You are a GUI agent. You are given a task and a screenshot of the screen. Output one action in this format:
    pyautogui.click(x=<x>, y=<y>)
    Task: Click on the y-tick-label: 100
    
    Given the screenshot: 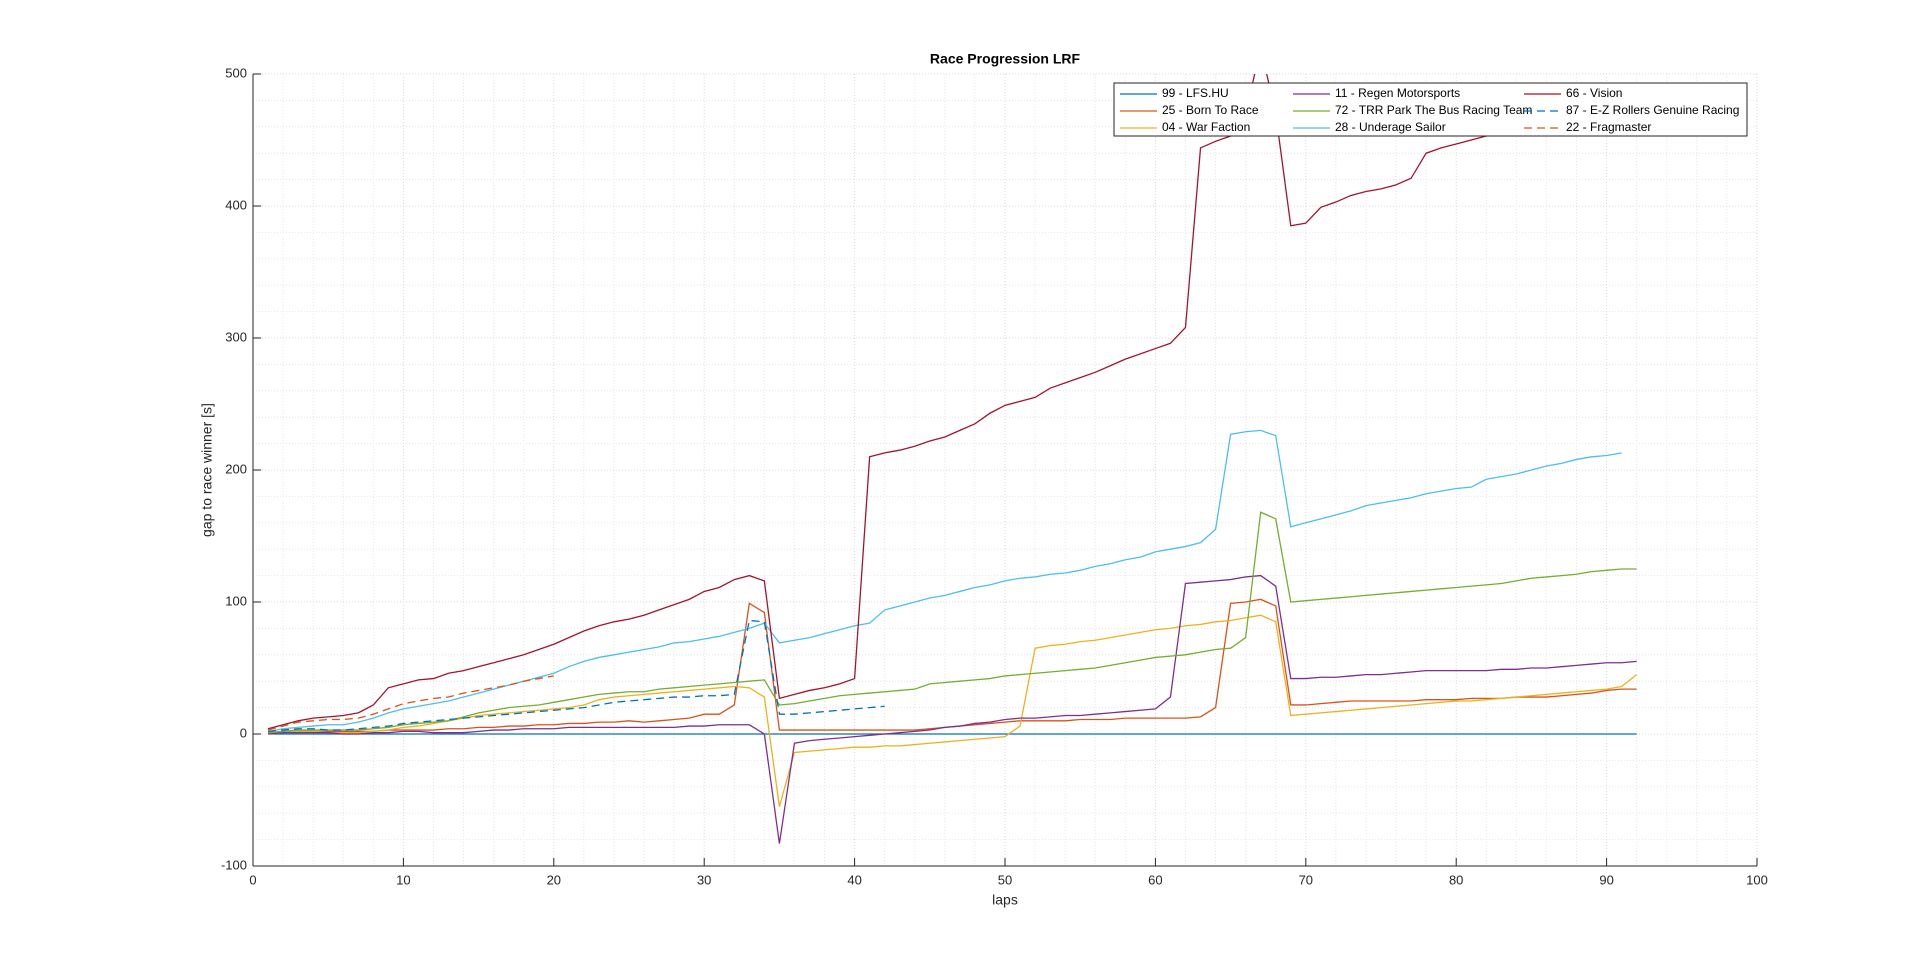 What is the action you would take?
    pyautogui.click(x=236, y=600)
    